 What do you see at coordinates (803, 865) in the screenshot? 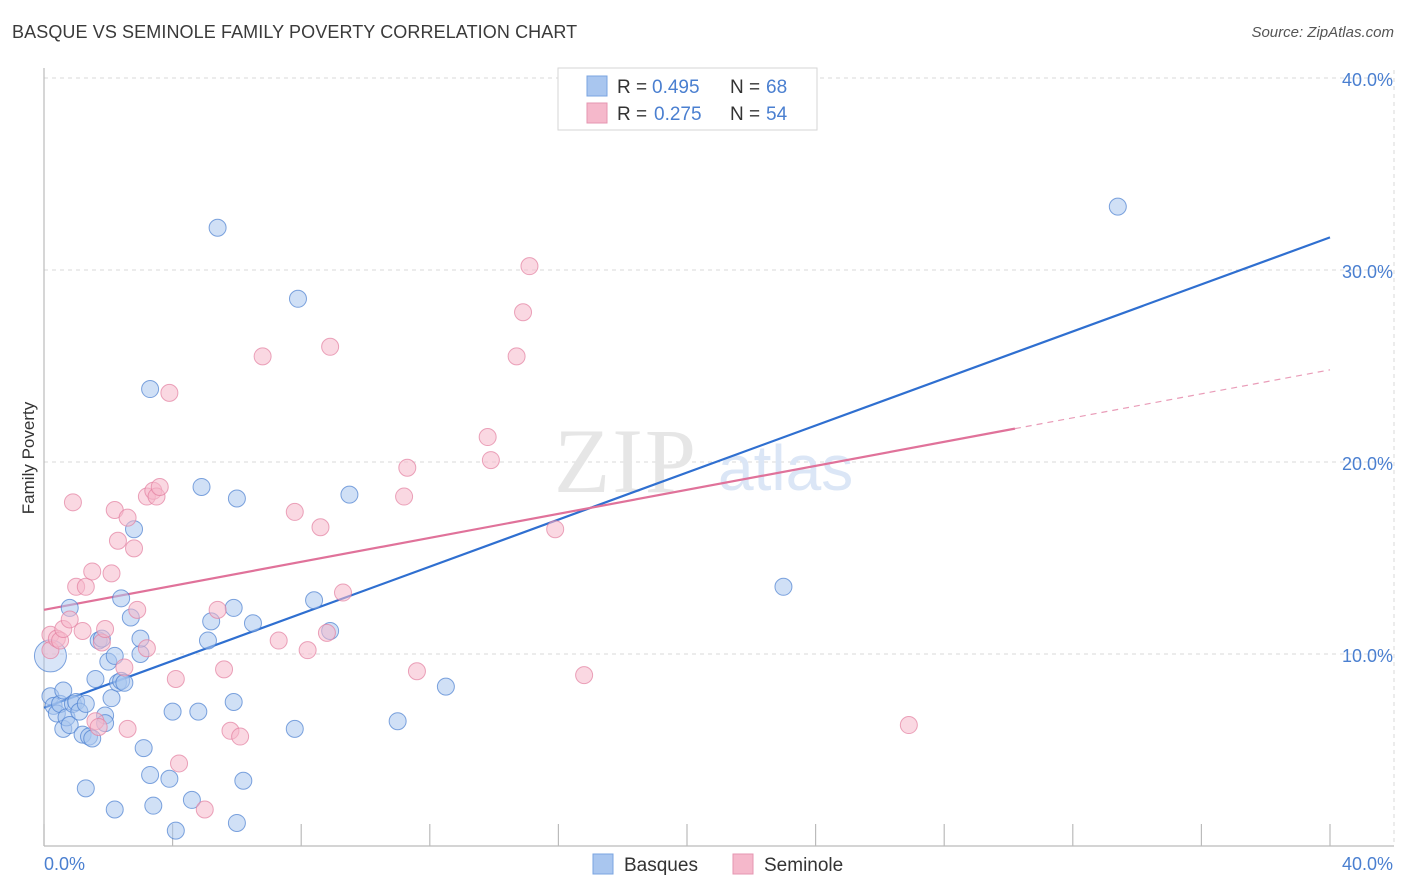
I see `bottom-legend-label-seminole: Seminole` at bounding box center [803, 865].